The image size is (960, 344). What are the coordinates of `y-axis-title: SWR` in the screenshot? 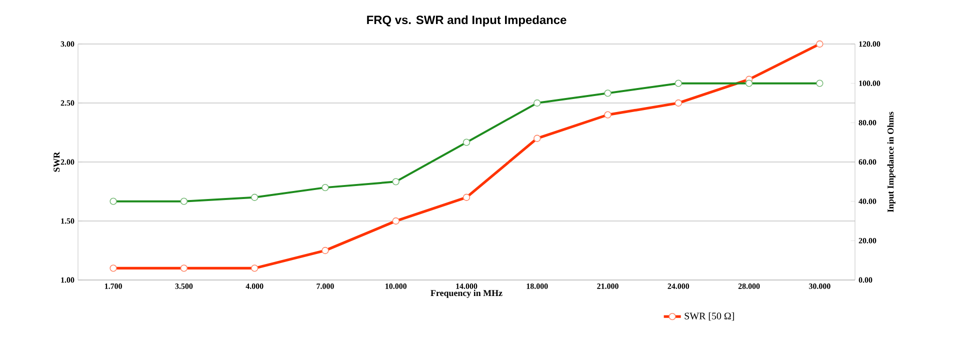 It's located at (57, 162).